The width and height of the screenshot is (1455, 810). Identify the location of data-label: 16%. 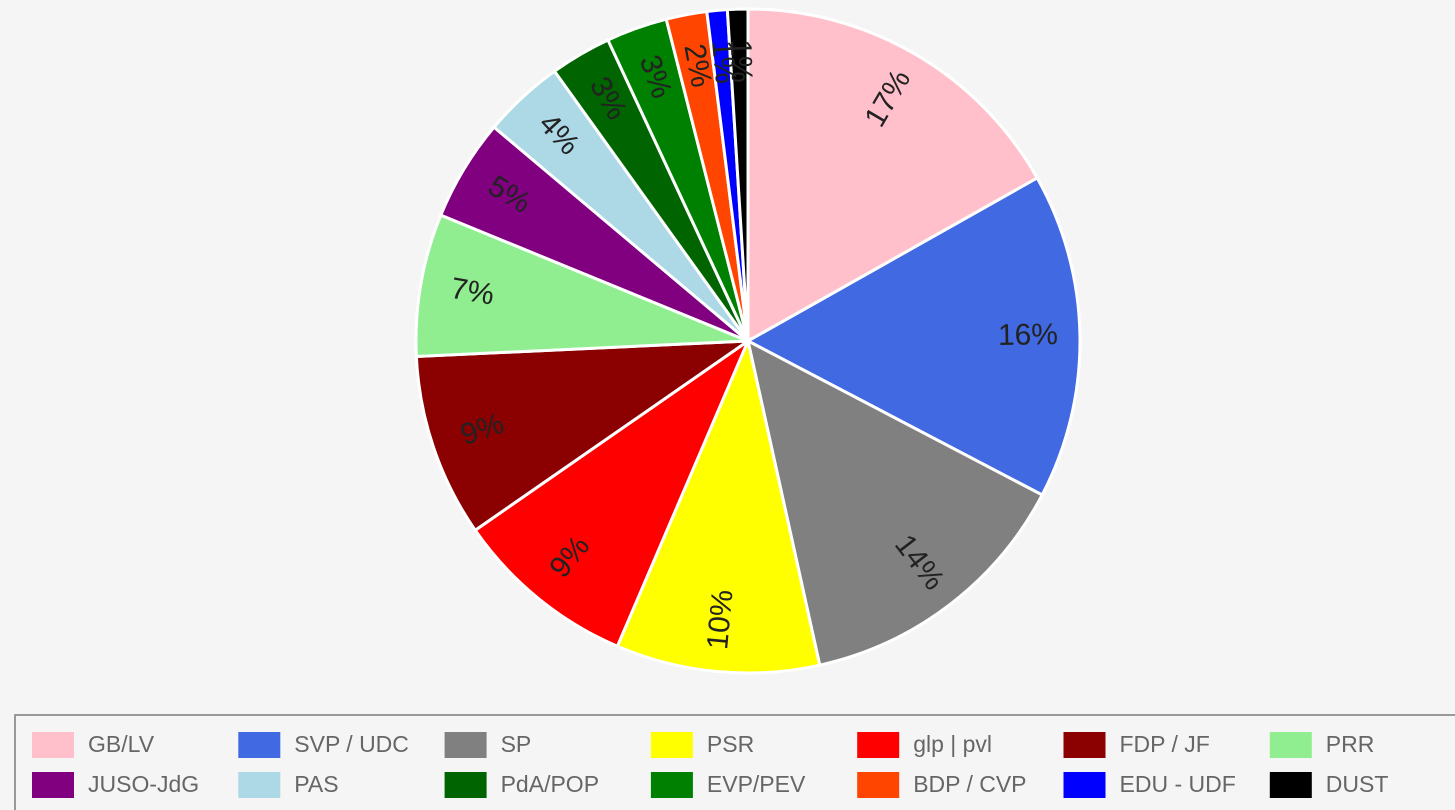
(1028, 335).